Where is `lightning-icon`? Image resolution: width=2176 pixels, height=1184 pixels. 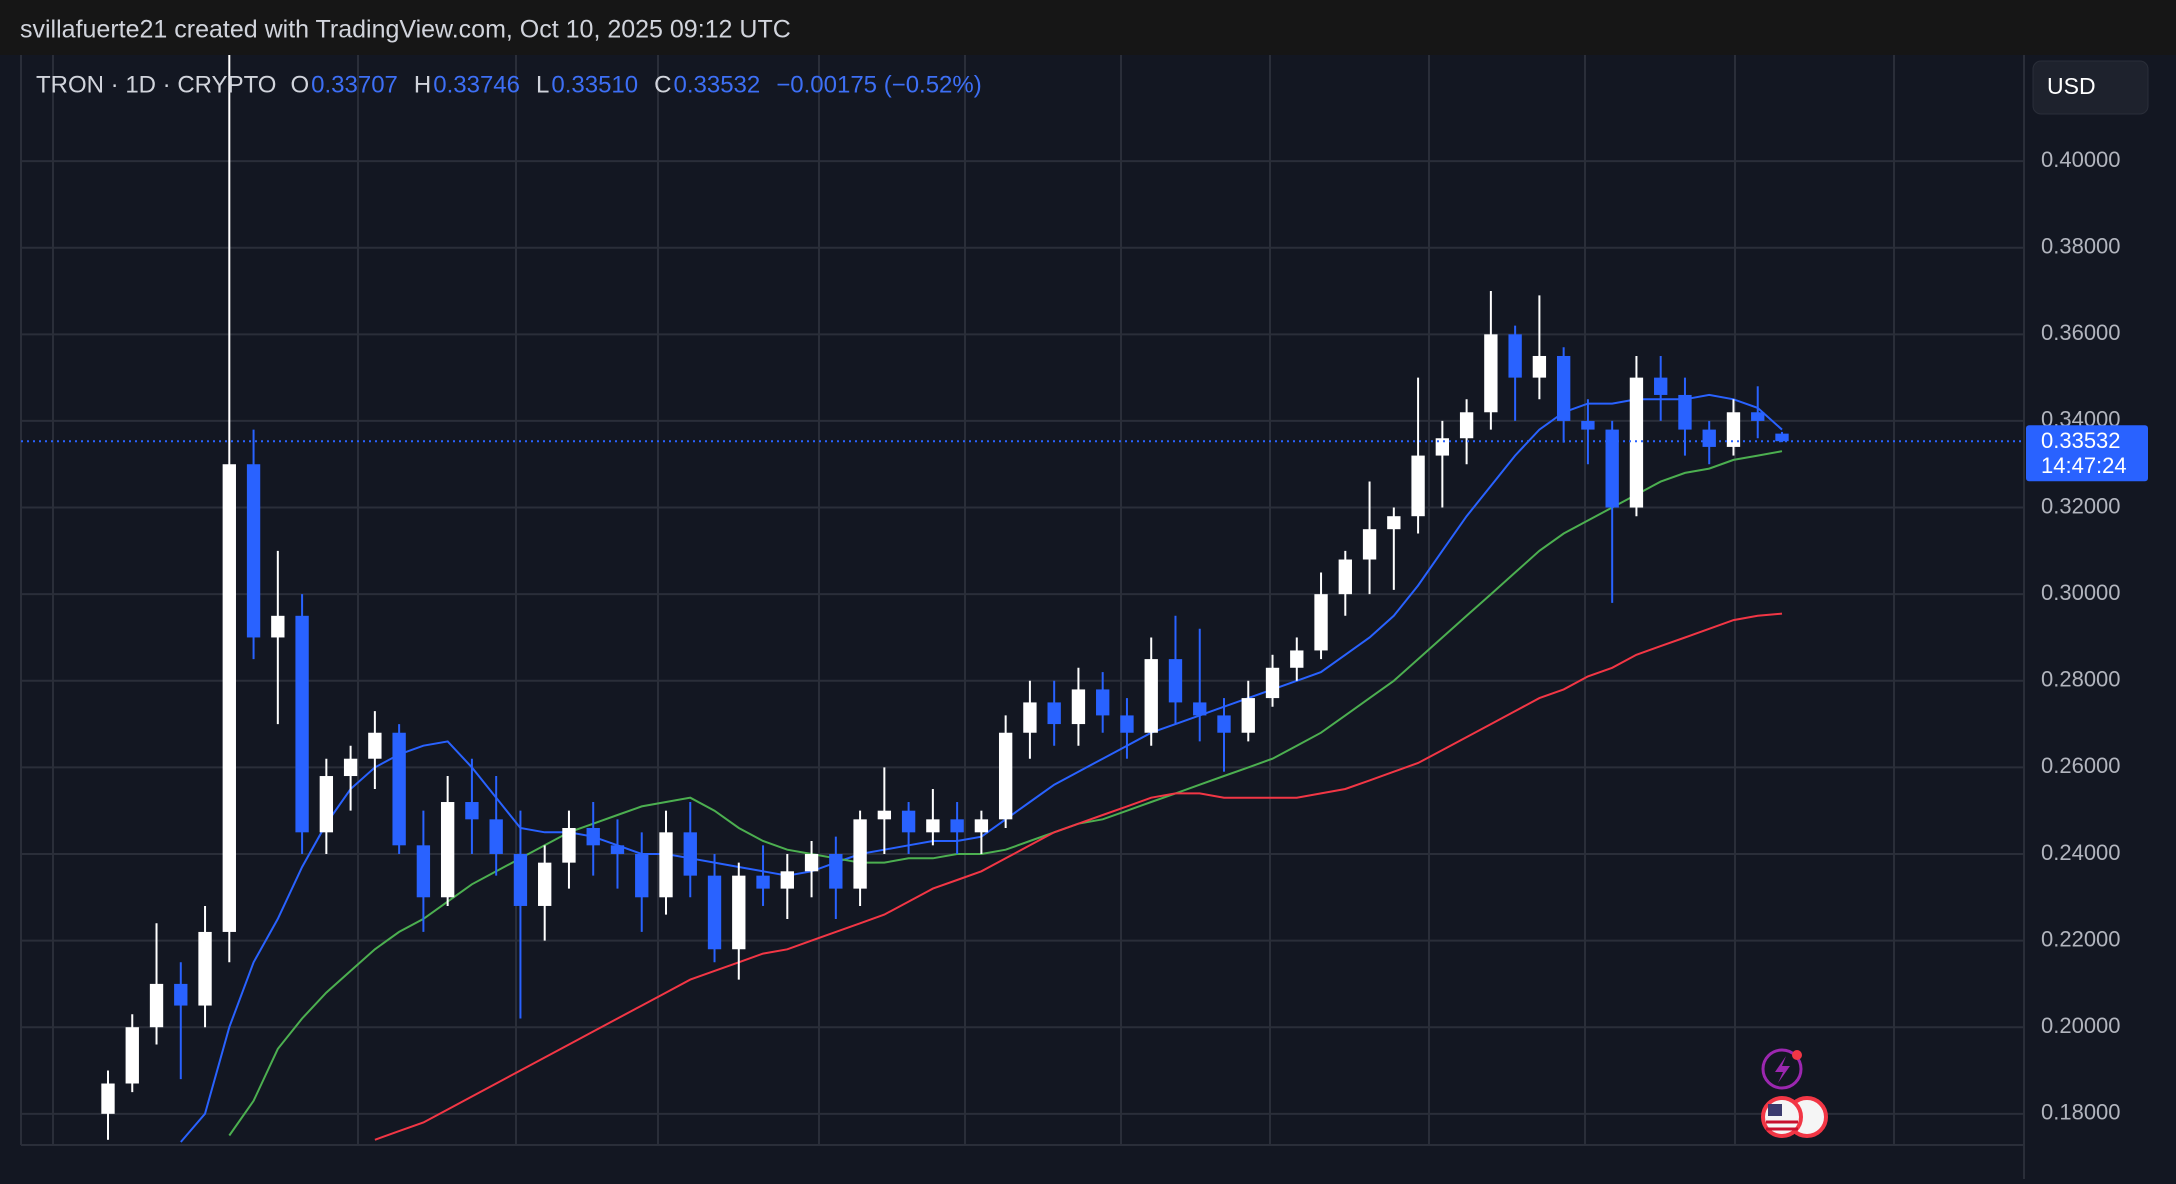 lightning-icon is located at coordinates (1782, 1069).